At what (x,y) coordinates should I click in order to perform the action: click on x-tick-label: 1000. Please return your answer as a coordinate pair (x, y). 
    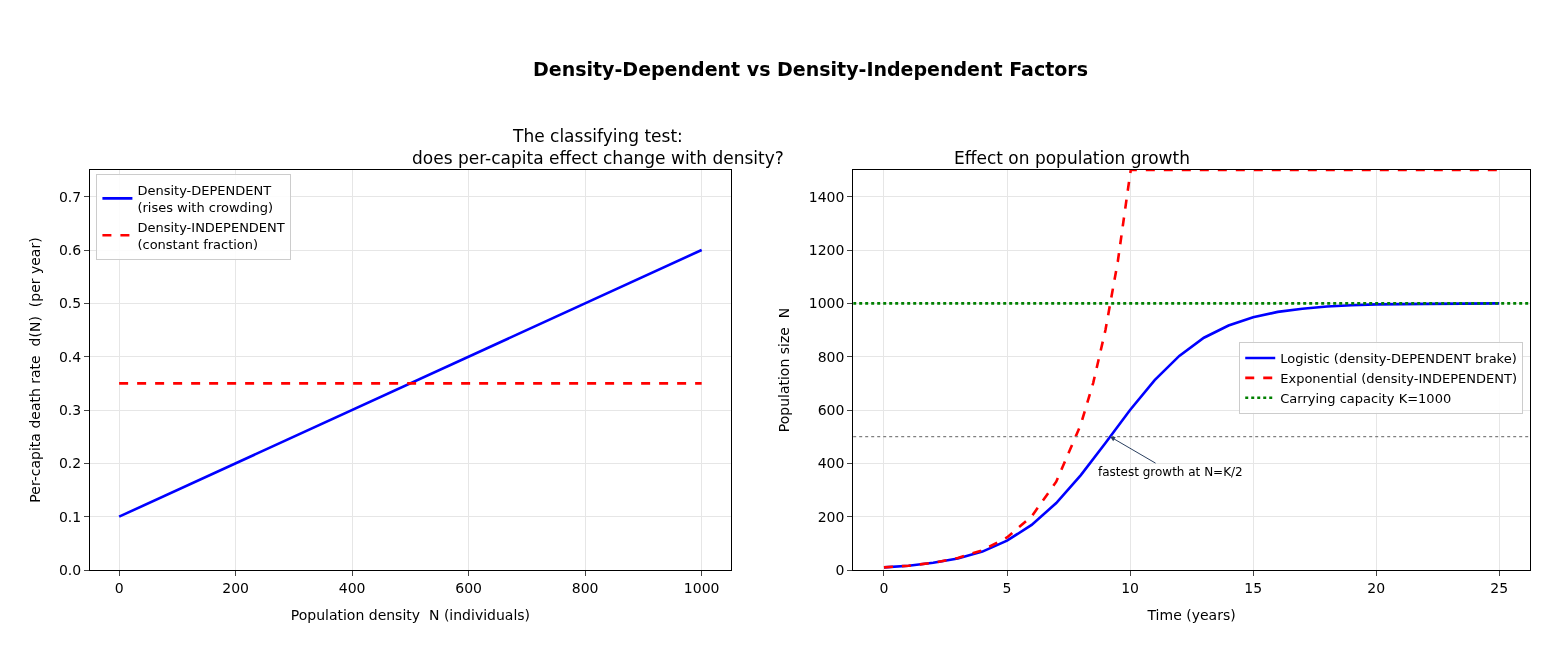
    Looking at the image, I should click on (701, 587).